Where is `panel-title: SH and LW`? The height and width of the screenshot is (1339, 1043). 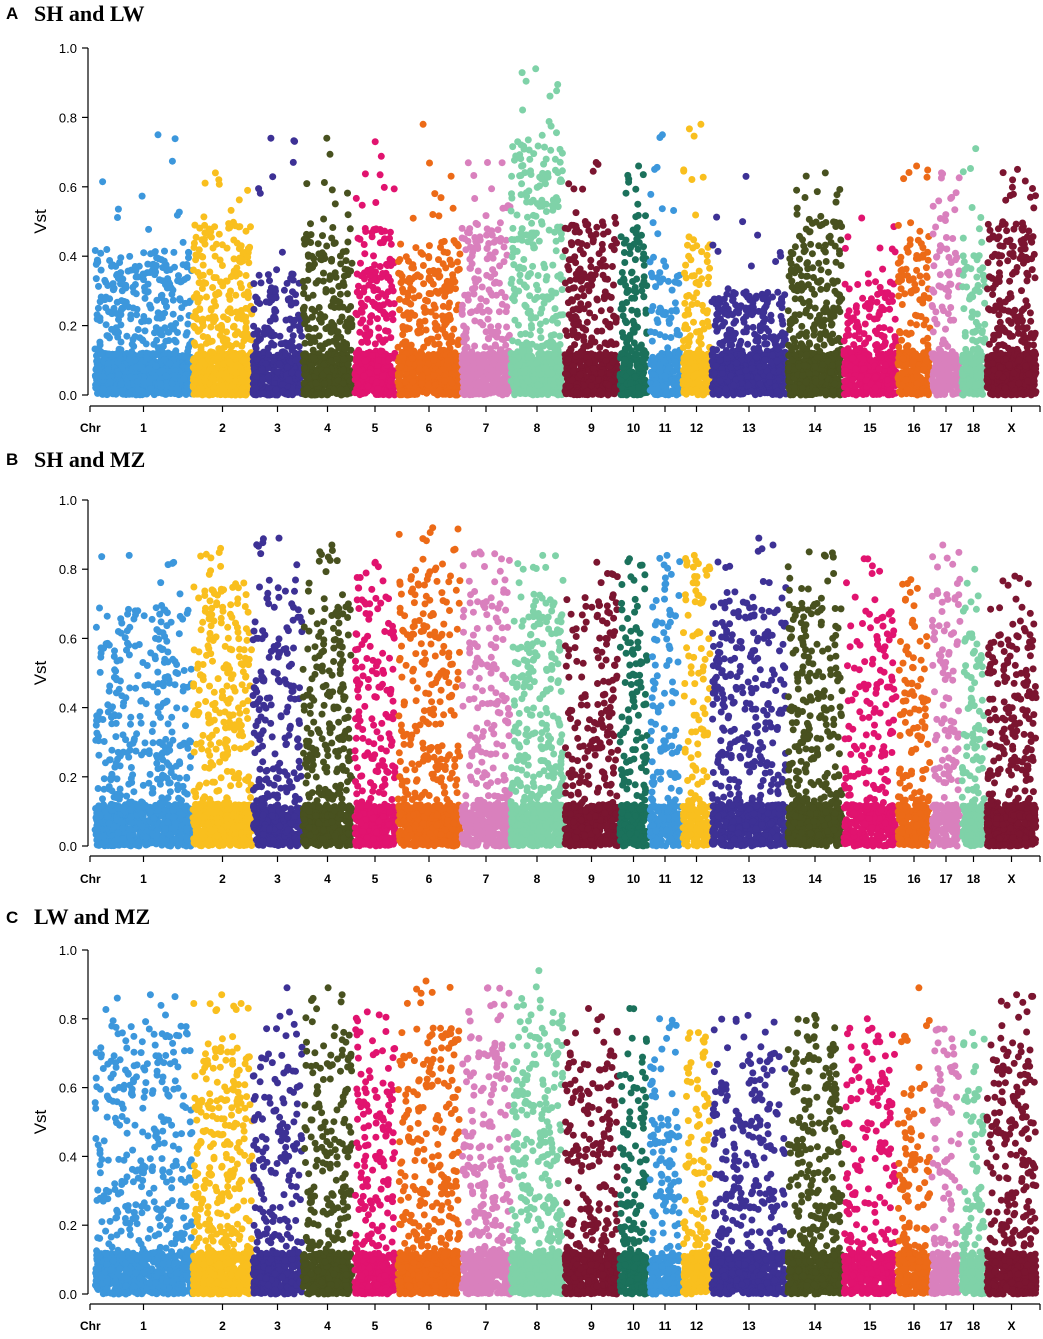
panel-title: SH and LW is located at coordinates (89, 14).